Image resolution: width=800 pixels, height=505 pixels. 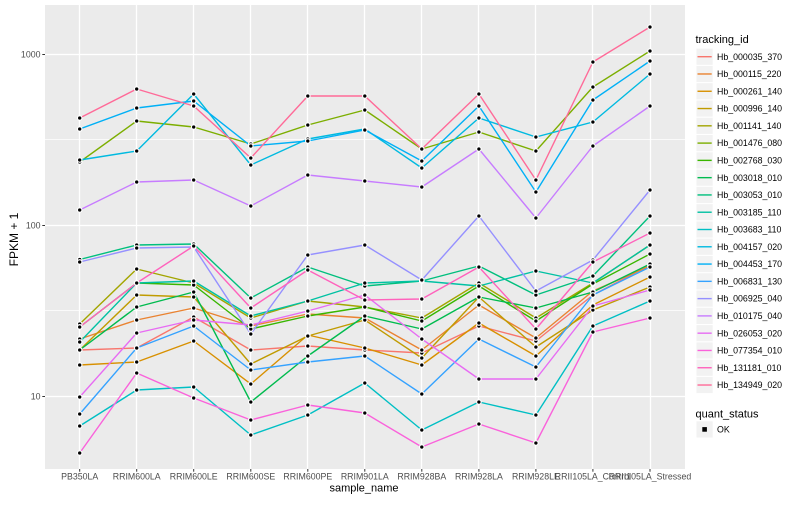 What do you see at coordinates (650, 477) in the screenshot?
I see `svg-text: RRII105LA_Stressed` at bounding box center [650, 477].